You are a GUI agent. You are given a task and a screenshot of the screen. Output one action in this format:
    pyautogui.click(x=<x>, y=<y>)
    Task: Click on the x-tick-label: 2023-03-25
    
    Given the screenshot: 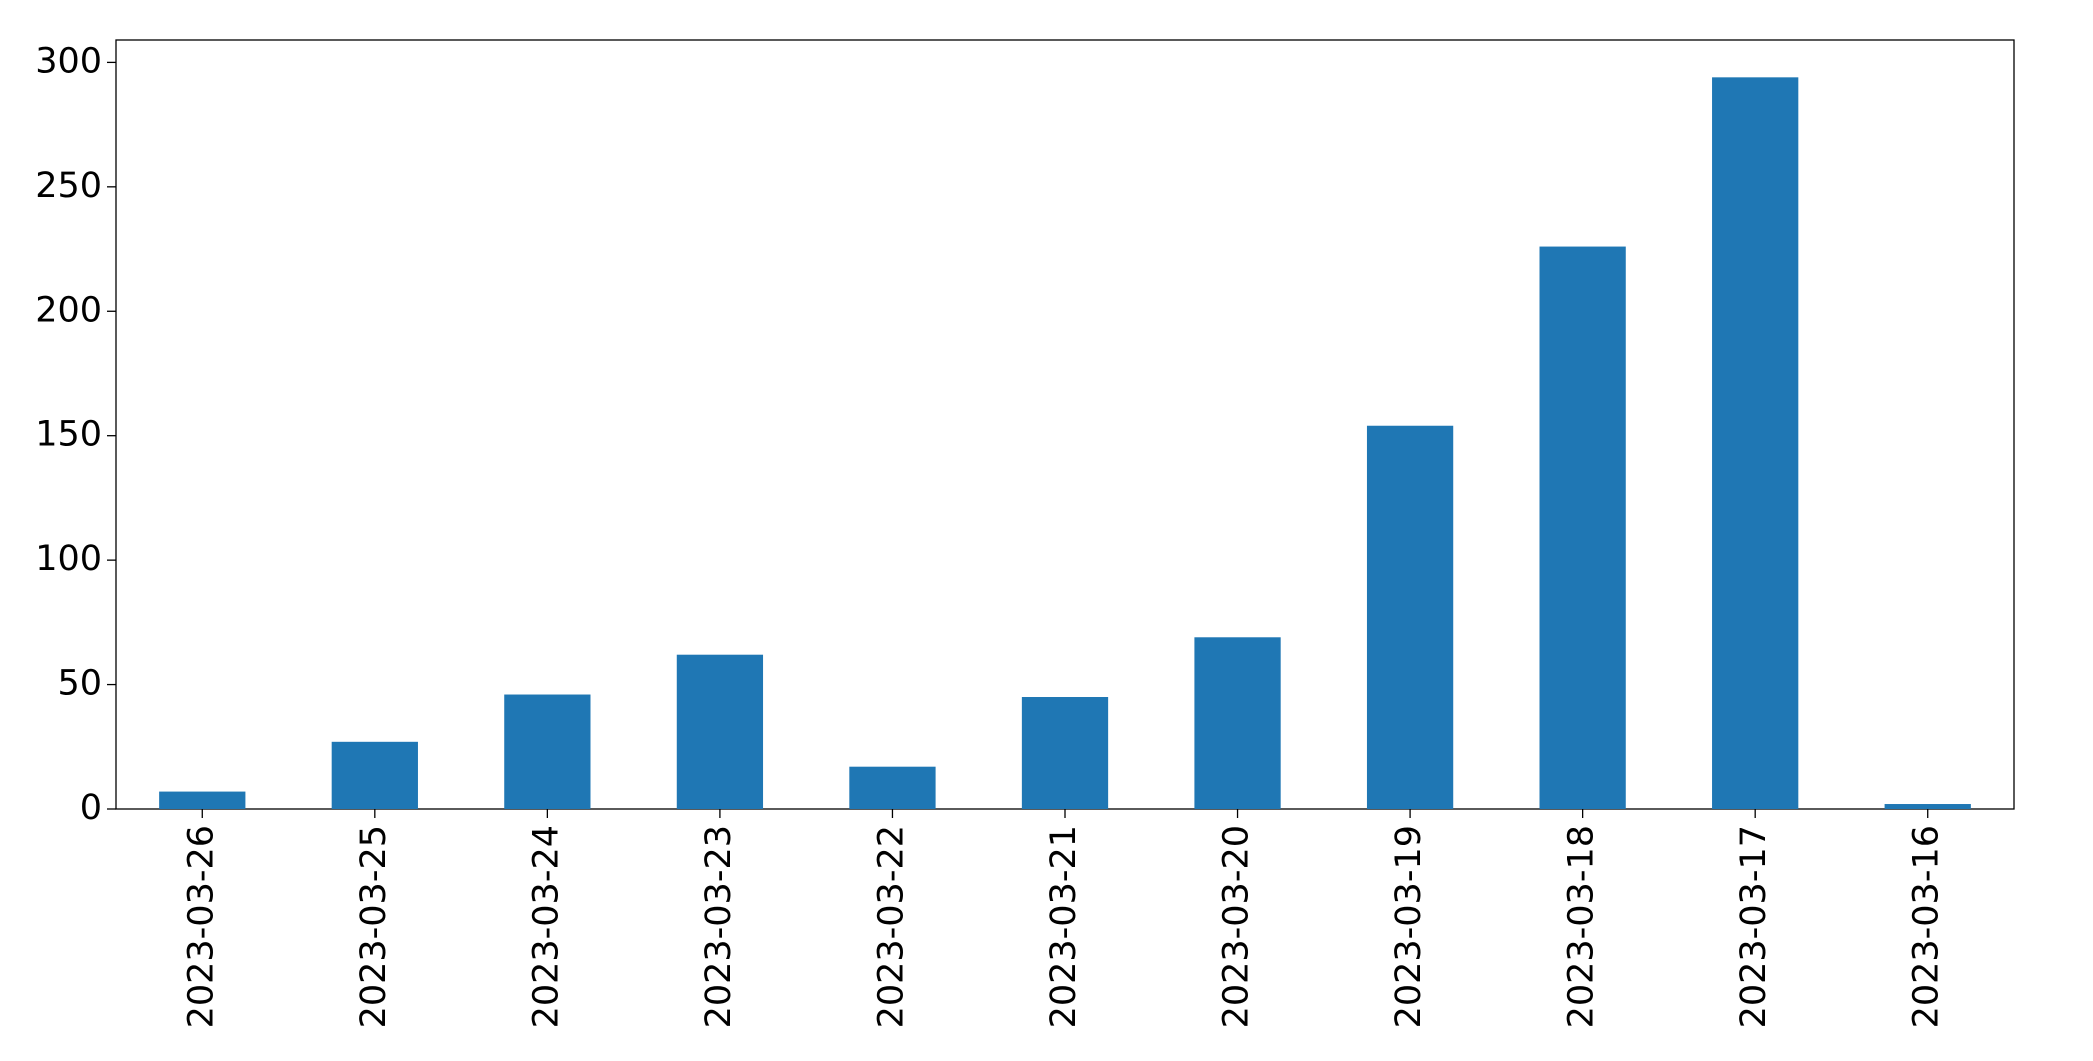 What is the action you would take?
    pyautogui.click(x=374, y=926)
    